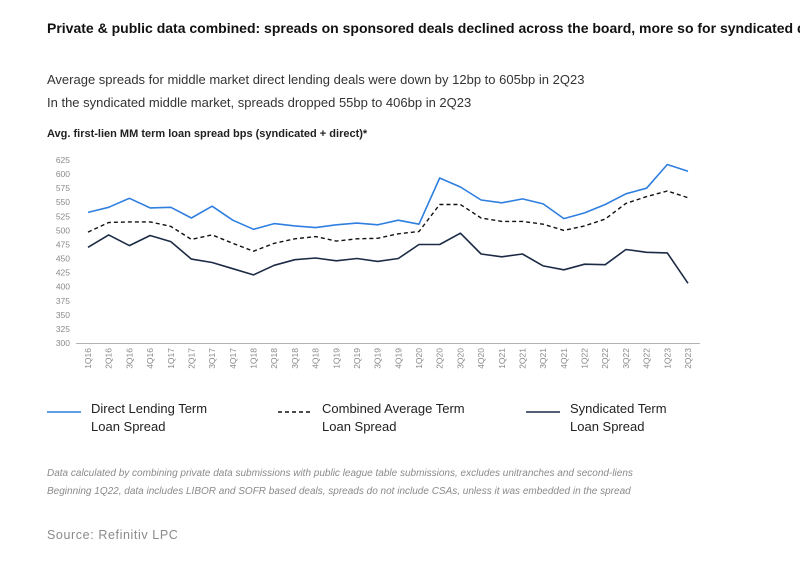 This screenshot has width=800, height=567. What do you see at coordinates (295, 358) in the screenshot?
I see `x-tick-label: 3Q18` at bounding box center [295, 358].